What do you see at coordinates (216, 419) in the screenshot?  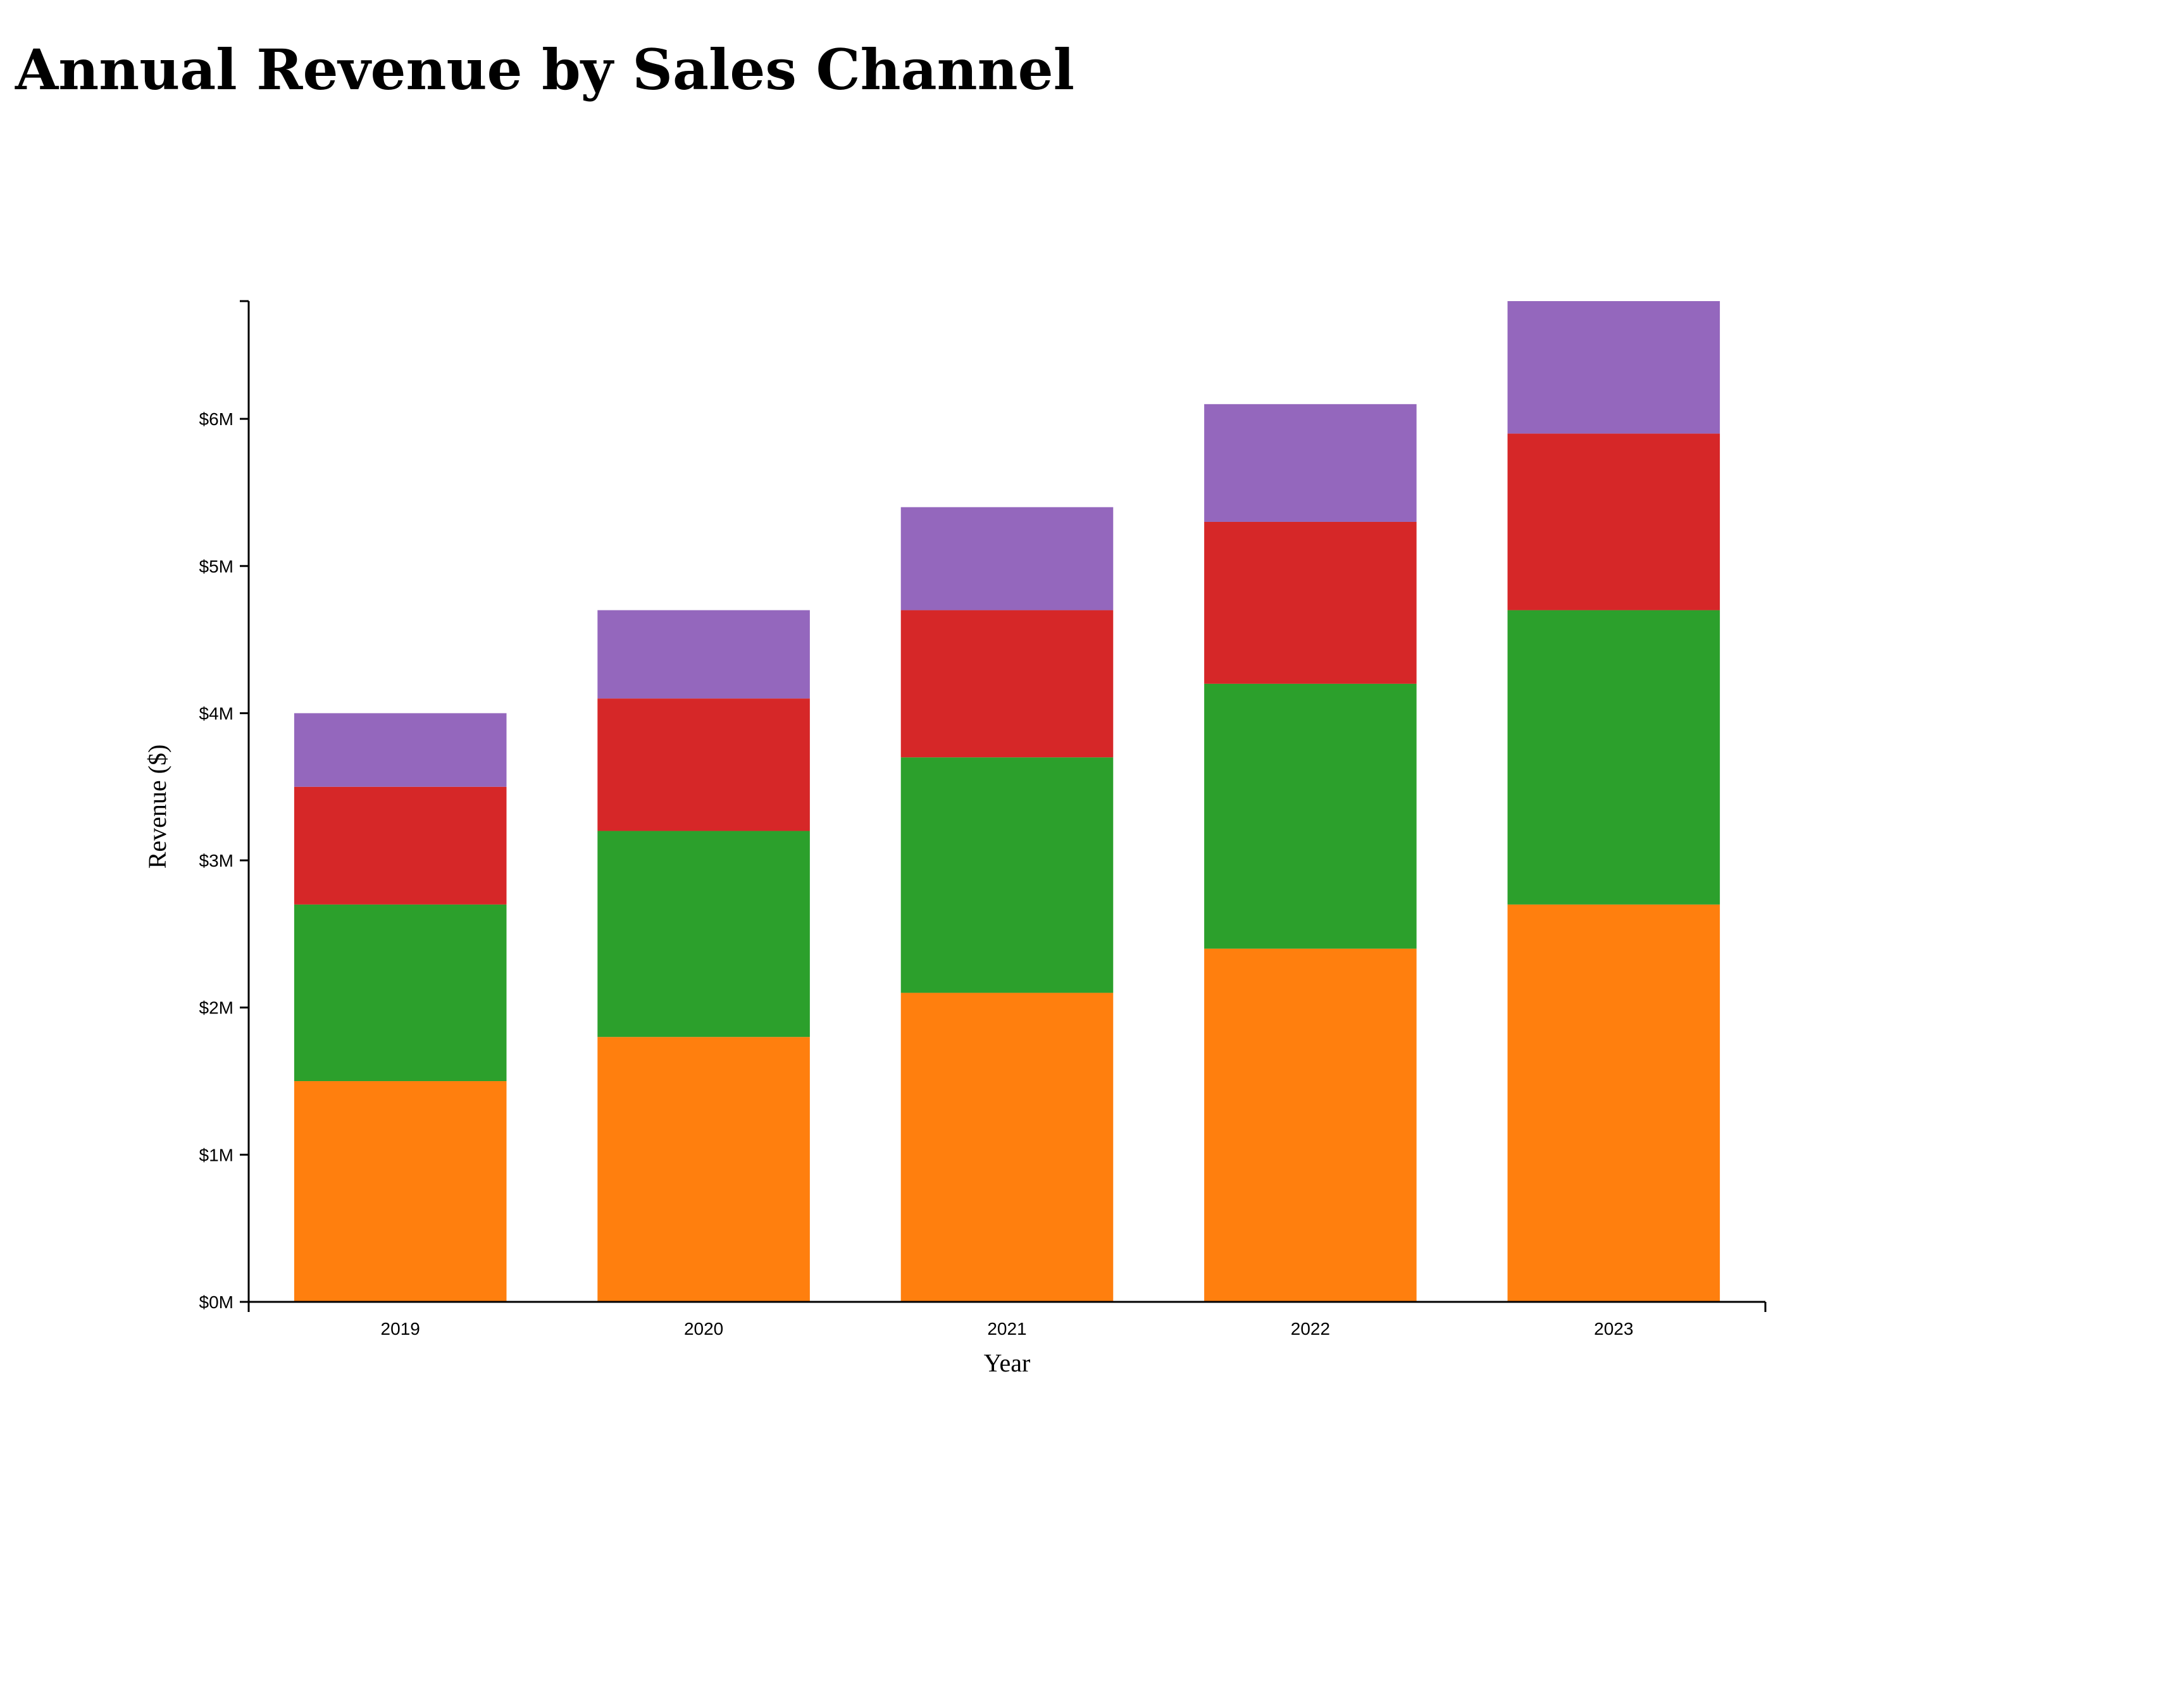 I see `y-tick-label: $6M` at bounding box center [216, 419].